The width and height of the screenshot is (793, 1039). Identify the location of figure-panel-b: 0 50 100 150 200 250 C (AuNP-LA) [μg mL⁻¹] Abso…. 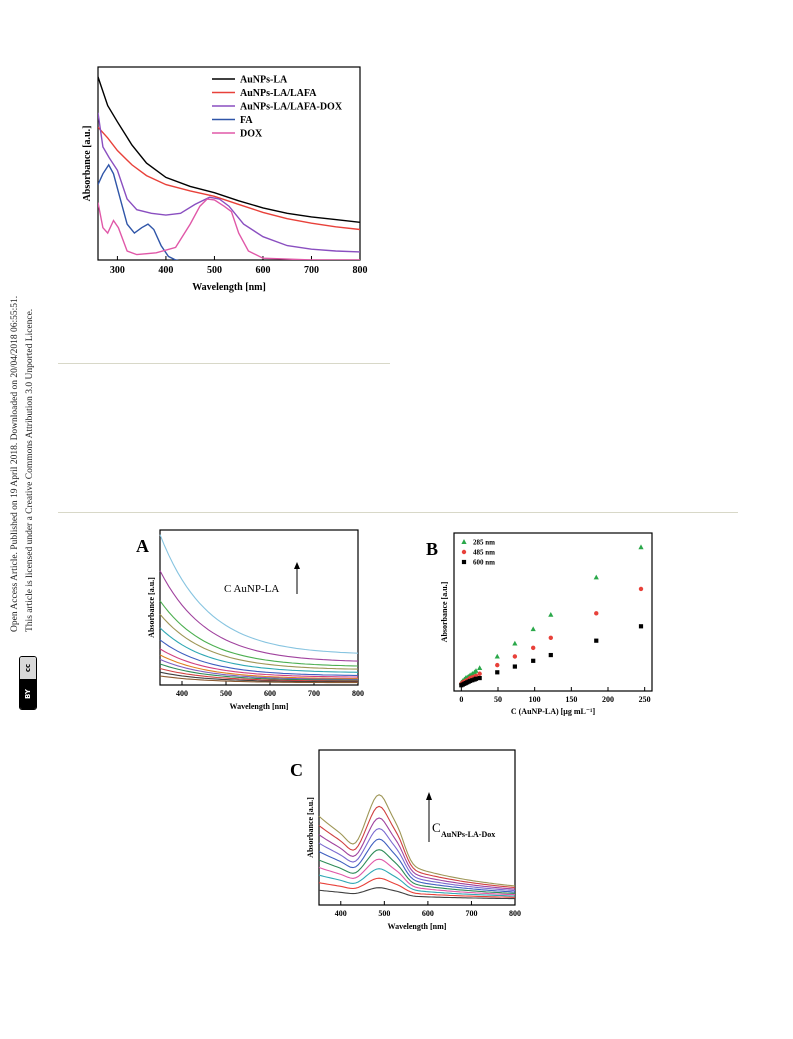
(539, 624).